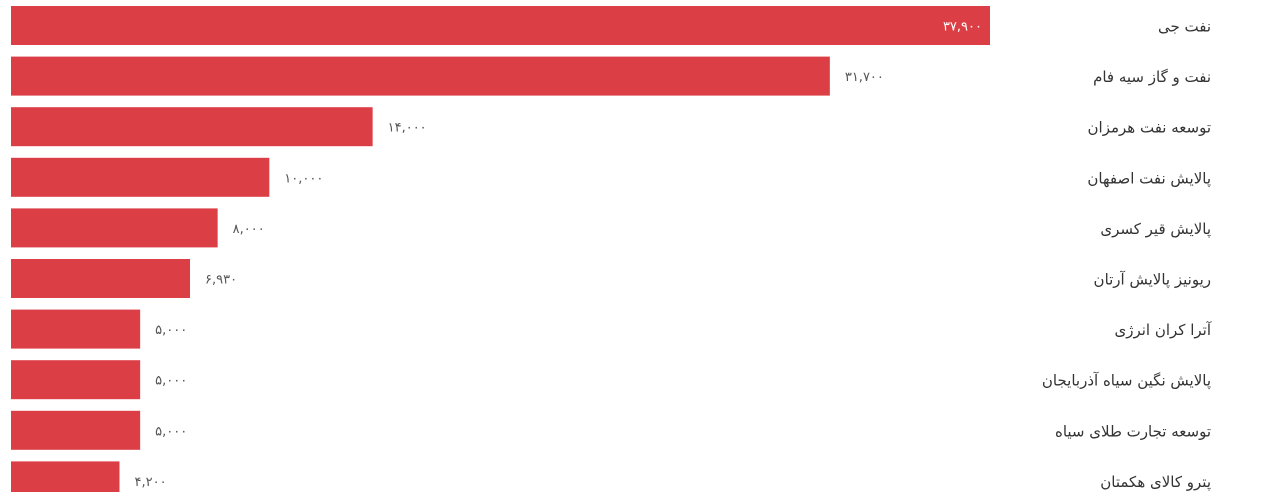  I want to click on category-label: نفت جی, so click(1184, 27).